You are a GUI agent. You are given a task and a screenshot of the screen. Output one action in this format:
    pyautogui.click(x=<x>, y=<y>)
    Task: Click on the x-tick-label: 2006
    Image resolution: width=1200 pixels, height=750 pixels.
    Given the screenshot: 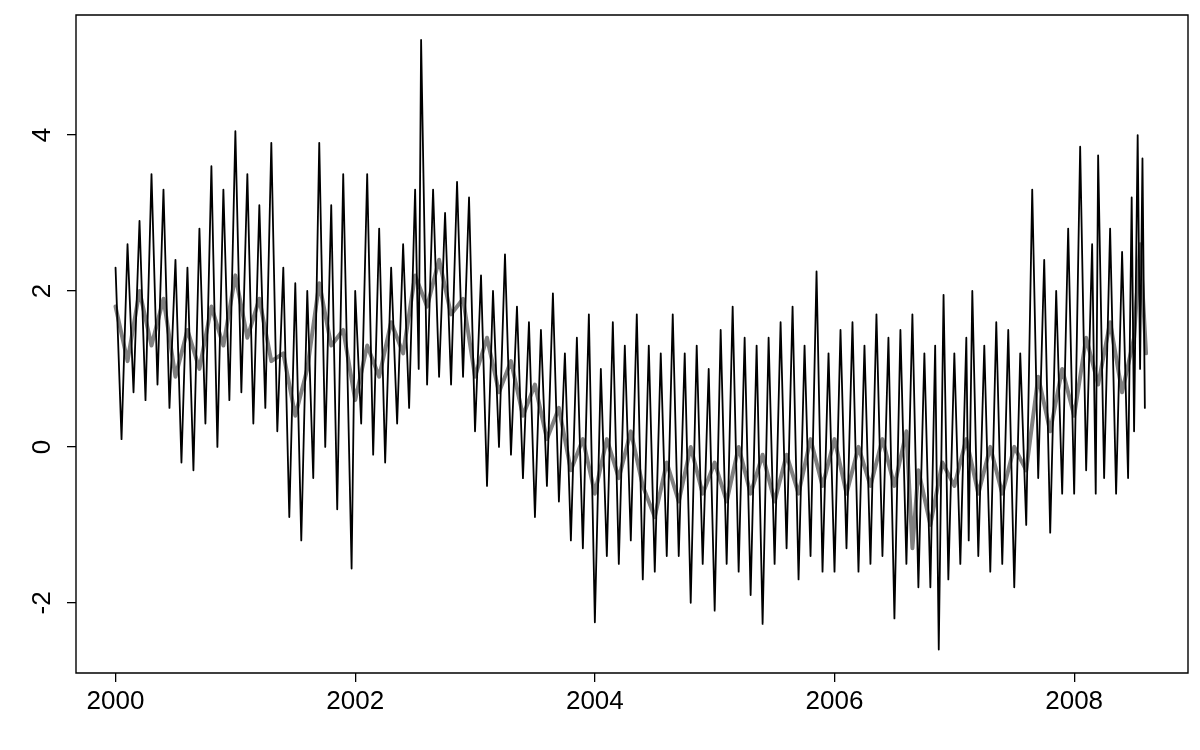 What is the action you would take?
    pyautogui.click(x=834, y=699)
    